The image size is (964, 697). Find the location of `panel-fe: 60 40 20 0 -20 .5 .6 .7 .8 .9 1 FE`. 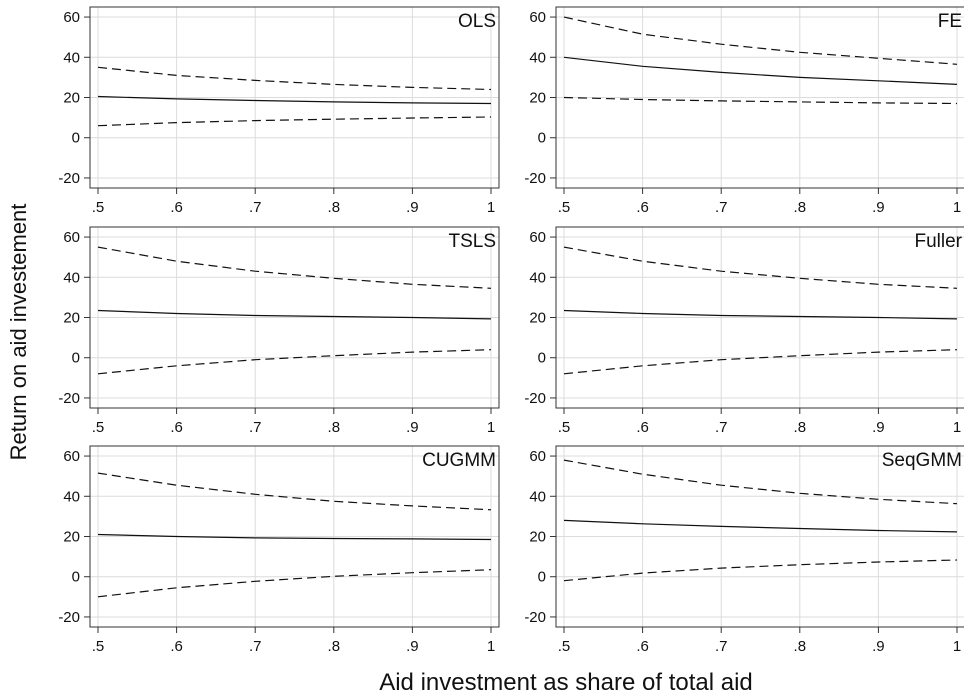

panel-fe: 60 40 20 0 -20 .5 .6 .7 .8 .9 1 FE is located at coordinates (744, 111).